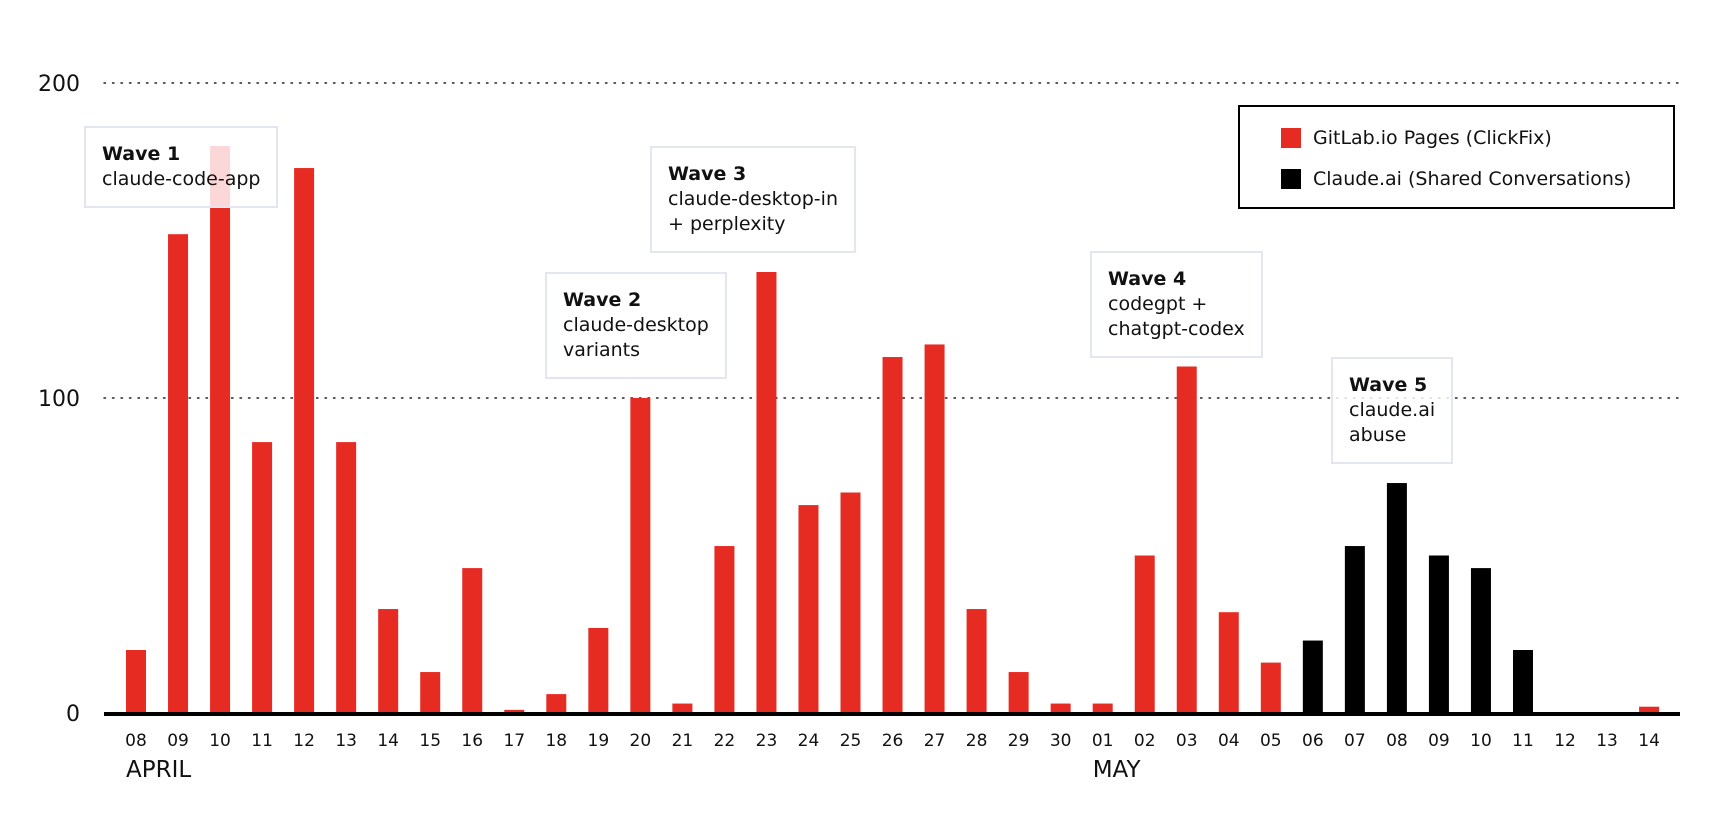 This screenshot has width=1730, height=834. Describe the element at coordinates (59, 84) in the screenshot. I see `y-tick-label: 200` at that location.